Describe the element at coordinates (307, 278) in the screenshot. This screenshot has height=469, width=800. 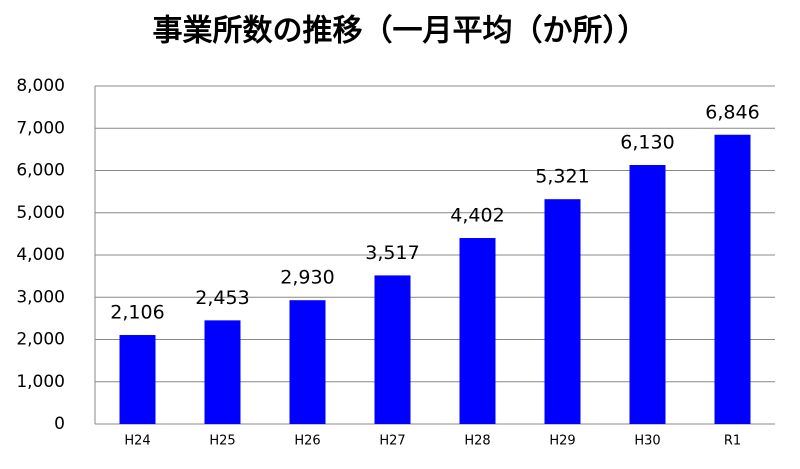
I see `value-label: 2,930` at that location.